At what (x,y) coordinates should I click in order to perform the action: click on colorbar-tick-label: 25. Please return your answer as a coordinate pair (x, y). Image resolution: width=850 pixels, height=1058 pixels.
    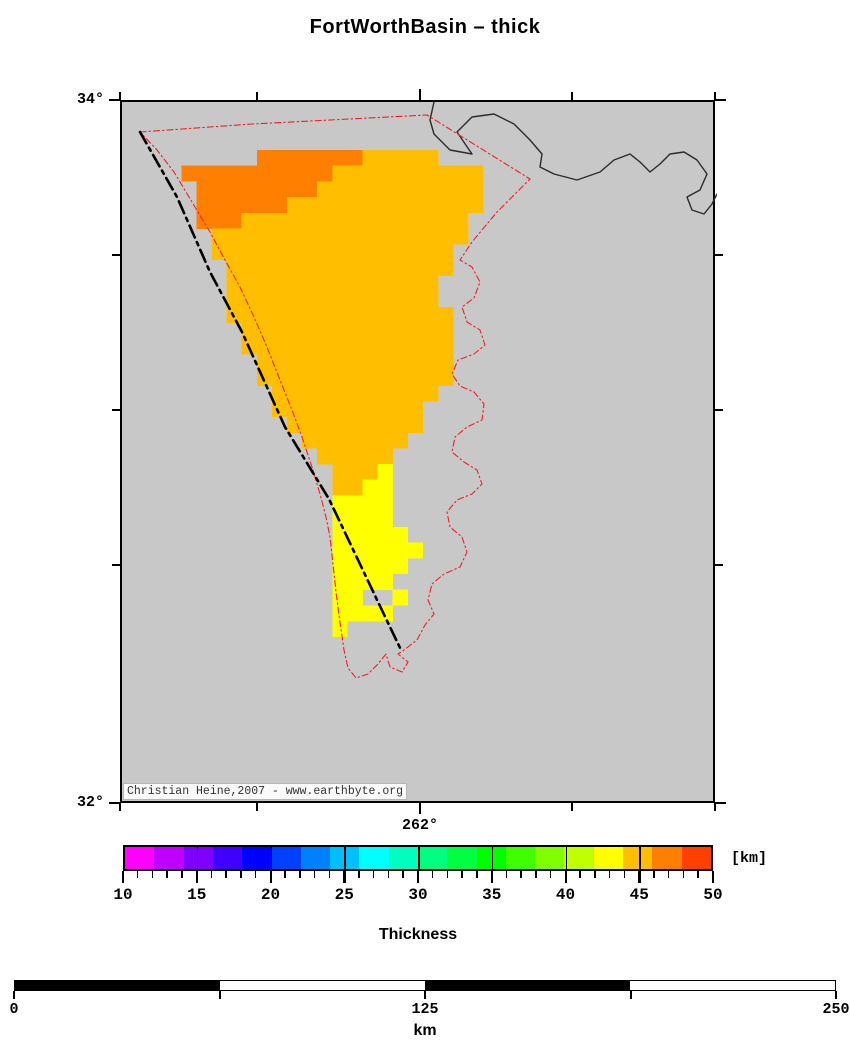
    Looking at the image, I should click on (344, 895).